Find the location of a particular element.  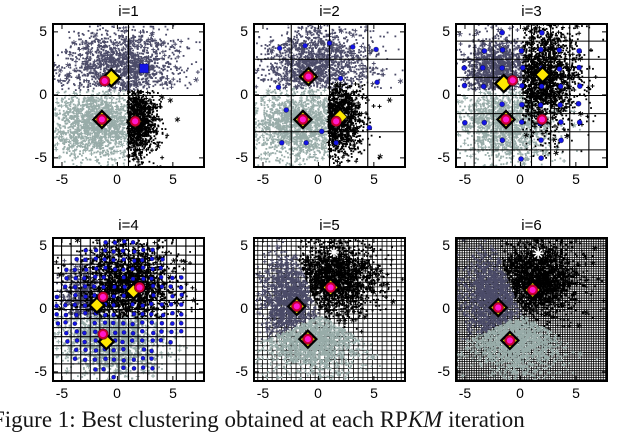

subplot-i5: i=5 5 0 -5 -5 0 5 is located at coordinates (321, 309).